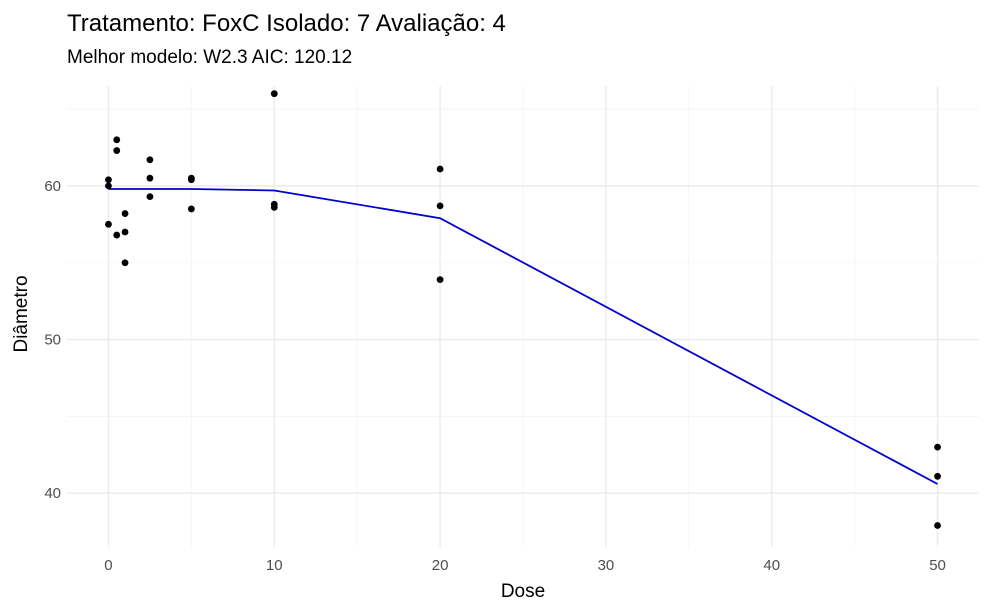  Describe the element at coordinates (274, 565) in the screenshot. I see `x-tick-label: 10` at that location.